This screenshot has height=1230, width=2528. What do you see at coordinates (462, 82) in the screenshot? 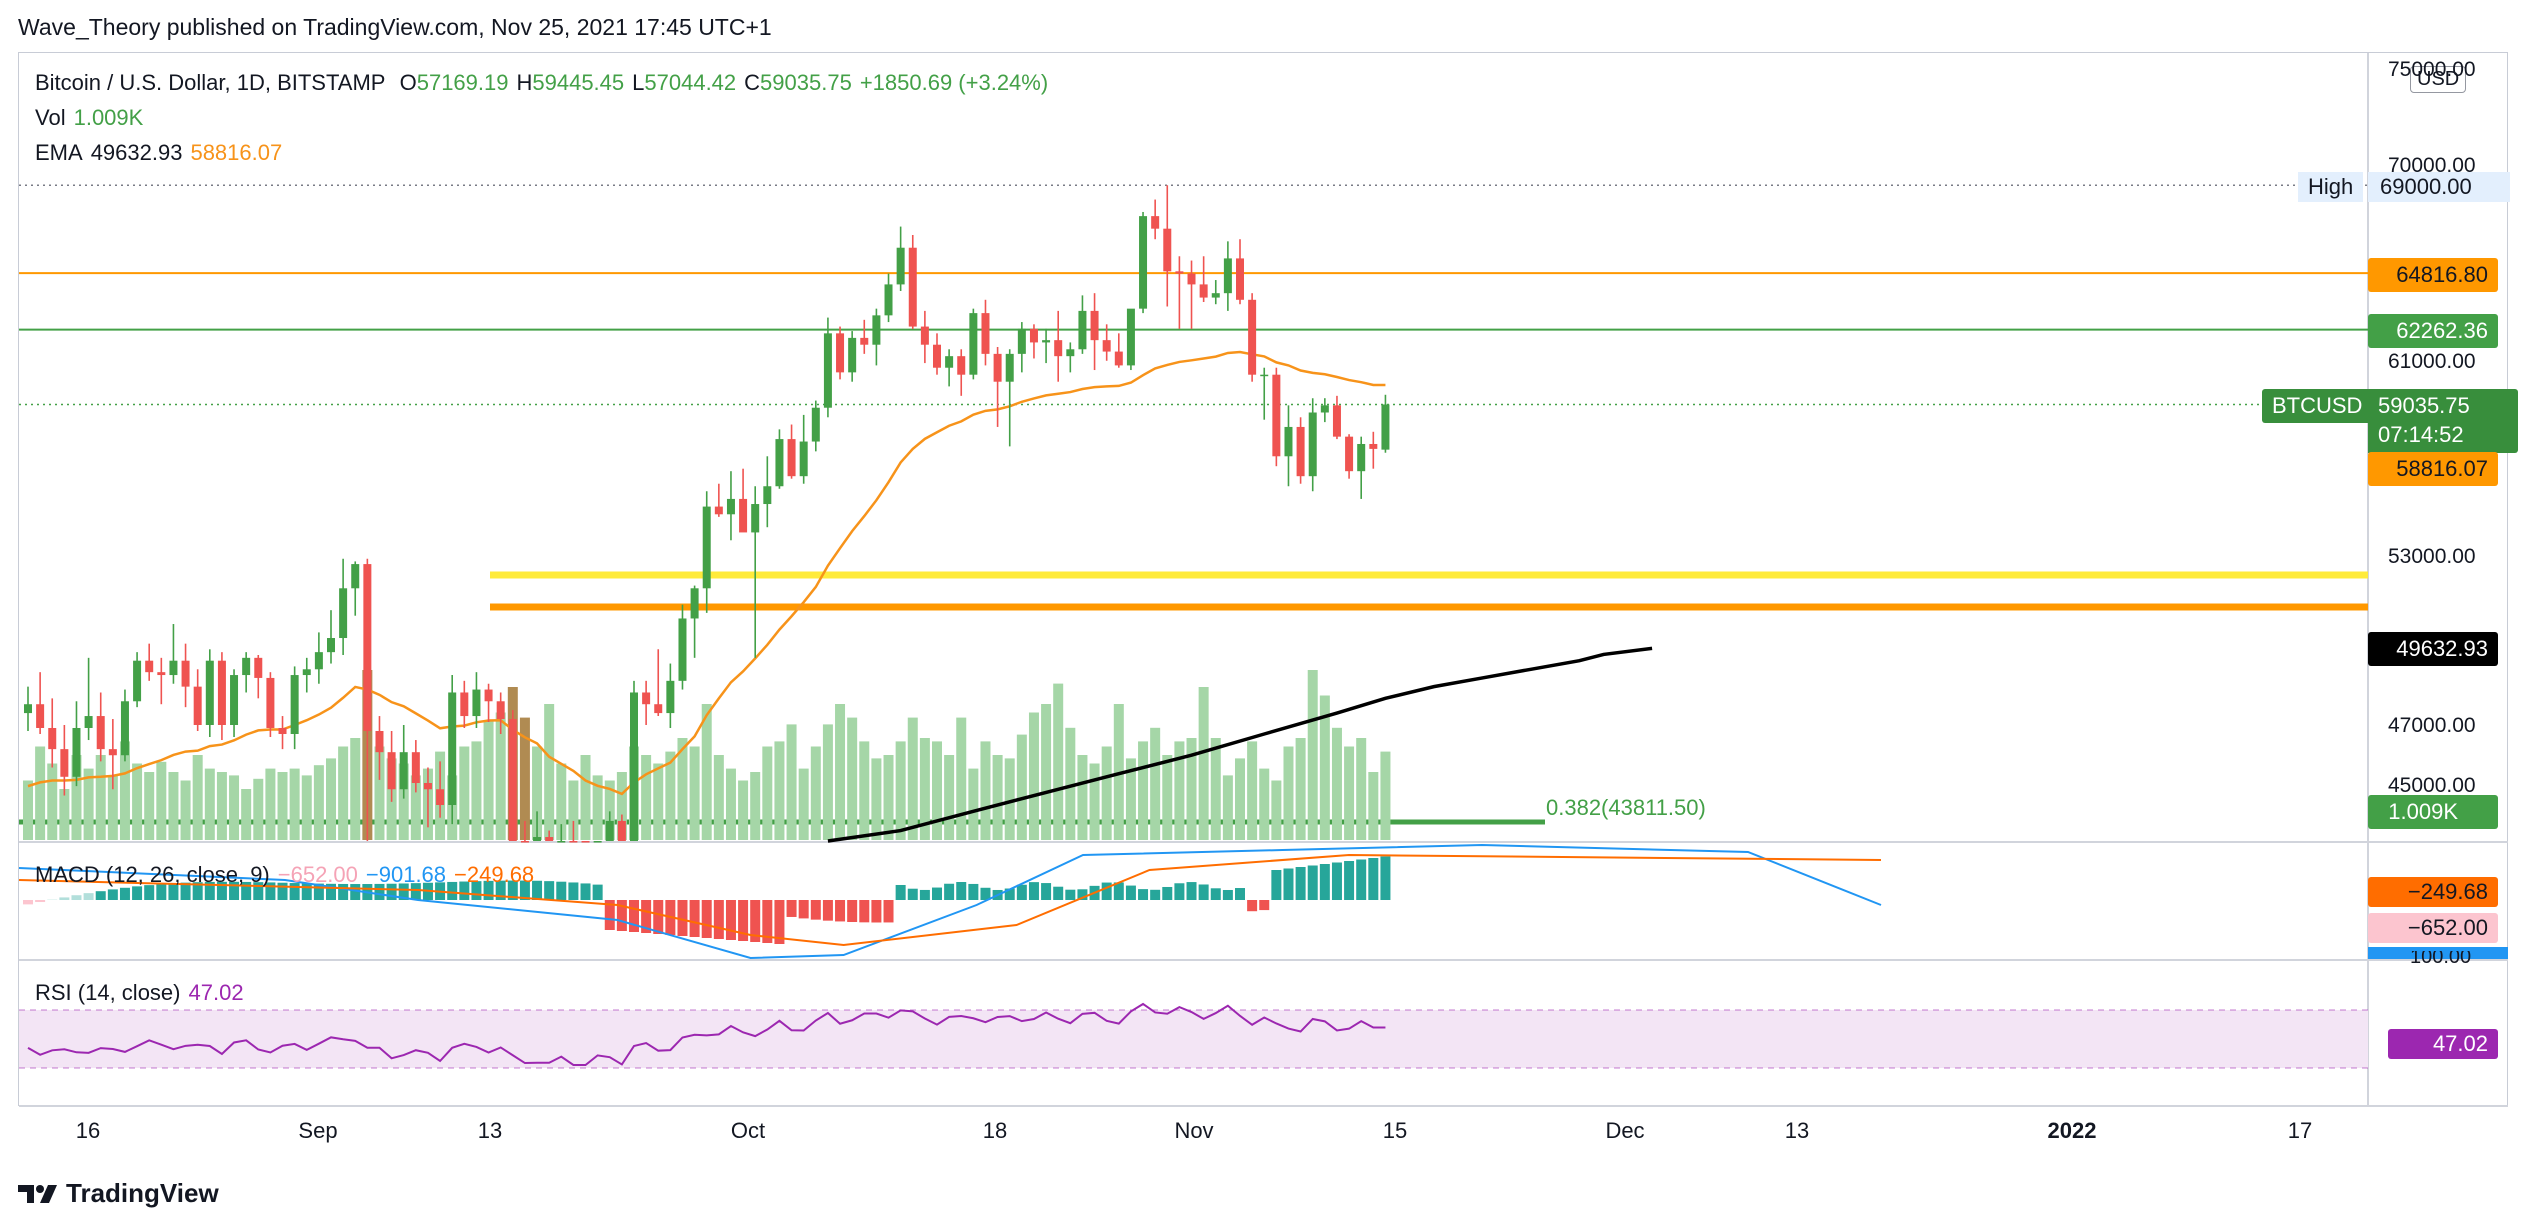
I see `legend-open: 57169.19` at bounding box center [462, 82].